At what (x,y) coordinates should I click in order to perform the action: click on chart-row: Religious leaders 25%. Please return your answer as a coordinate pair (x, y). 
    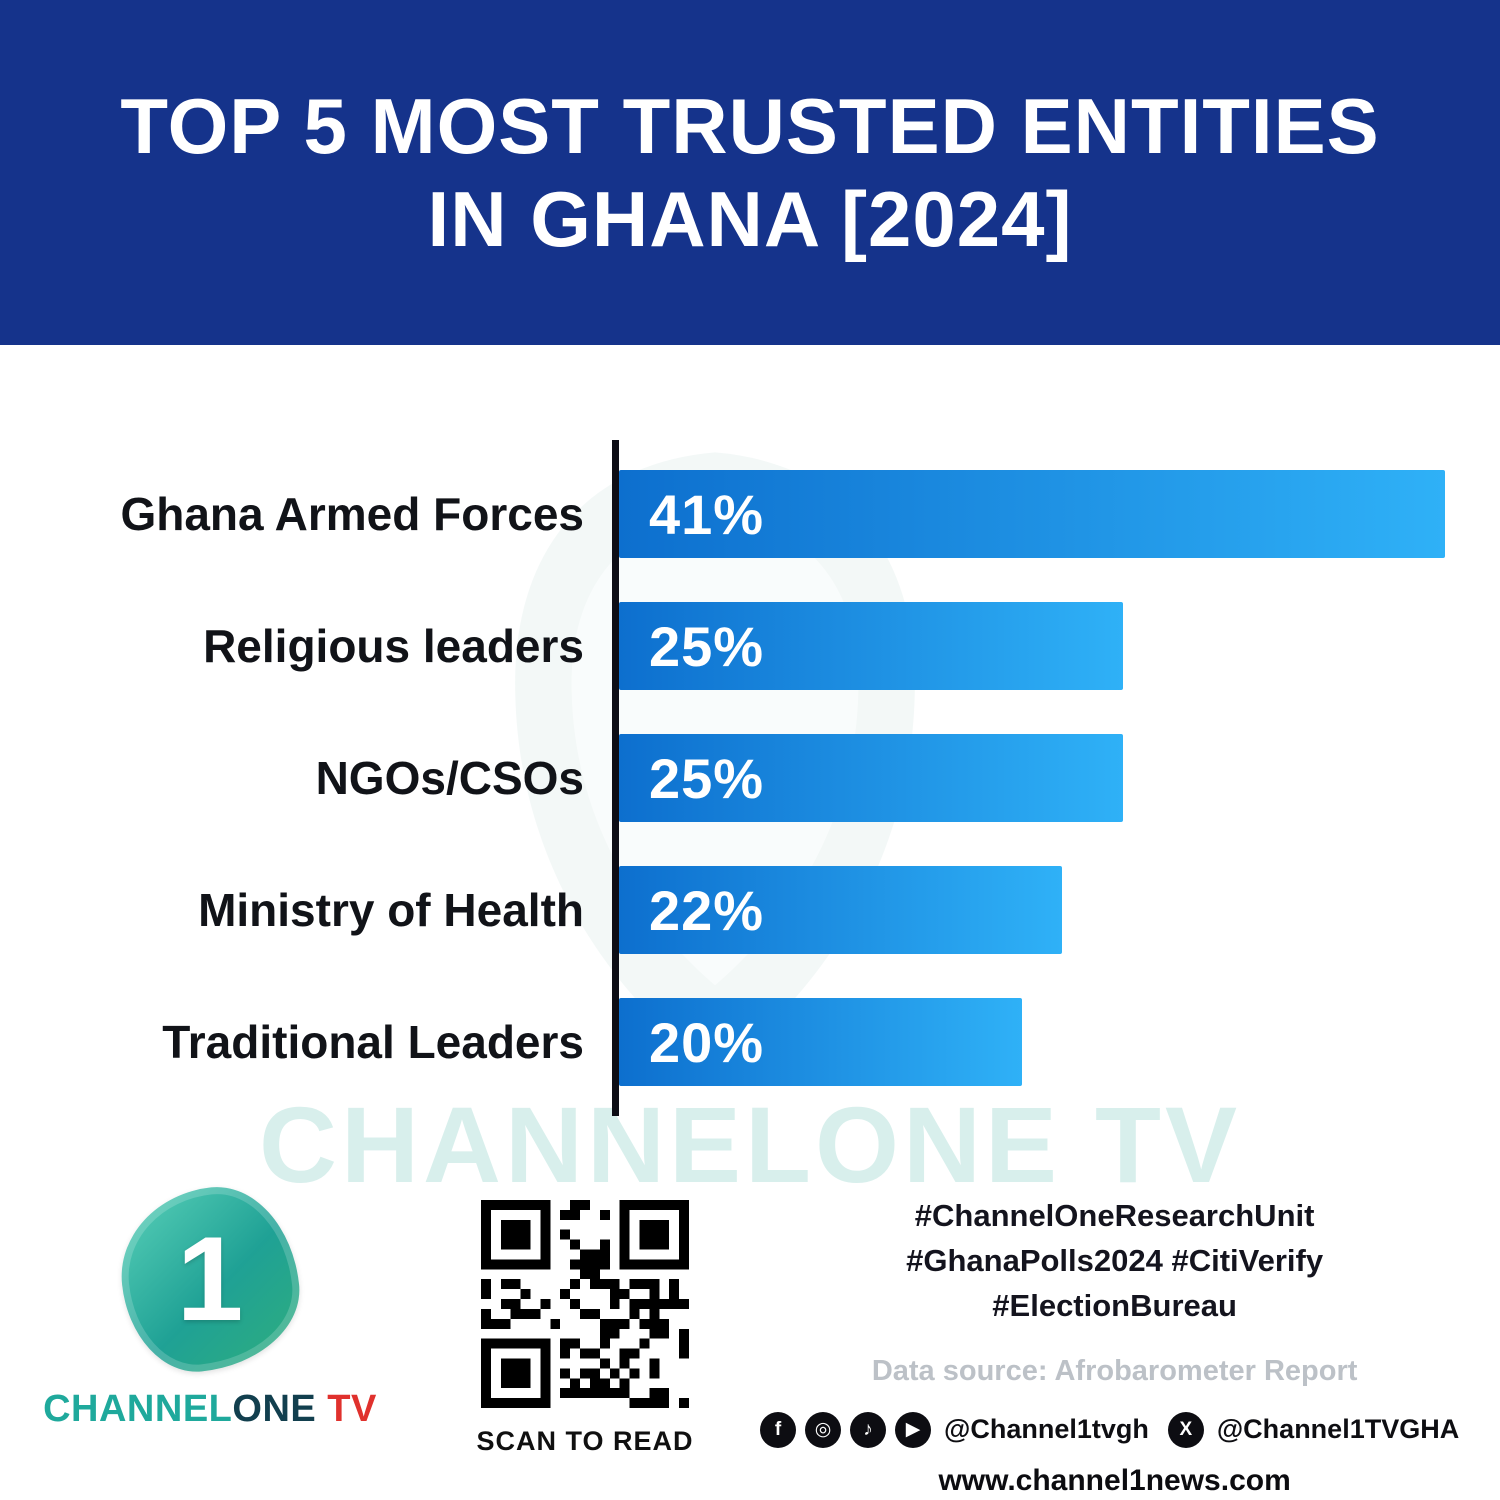
    Looking at the image, I should click on (722, 646).